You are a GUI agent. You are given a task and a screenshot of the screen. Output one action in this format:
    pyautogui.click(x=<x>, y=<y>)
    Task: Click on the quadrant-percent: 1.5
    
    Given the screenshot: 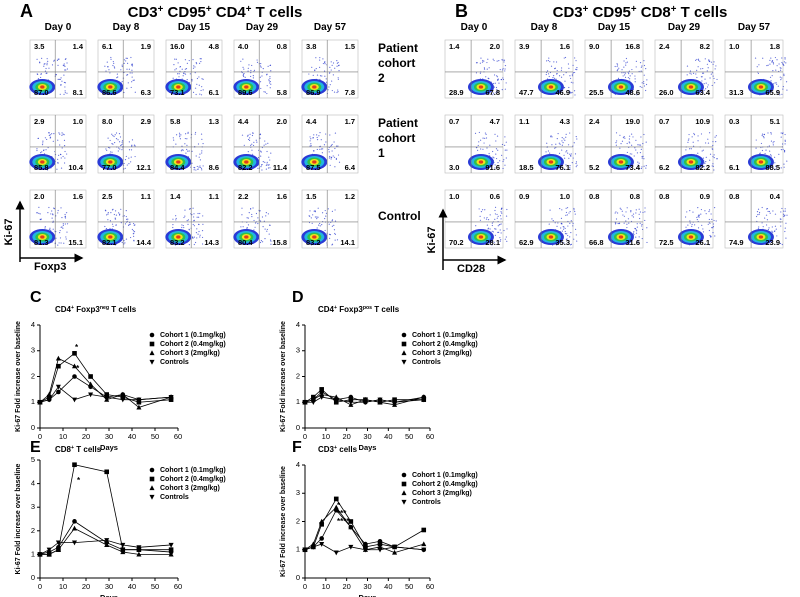 What is the action you would take?
    pyautogui.click(x=350, y=46)
    